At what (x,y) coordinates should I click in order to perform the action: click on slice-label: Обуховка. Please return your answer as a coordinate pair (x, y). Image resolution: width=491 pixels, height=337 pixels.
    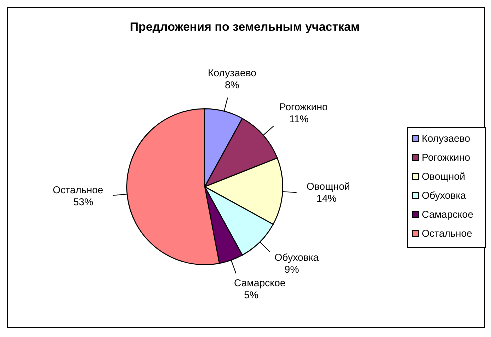
    Looking at the image, I should click on (297, 258).